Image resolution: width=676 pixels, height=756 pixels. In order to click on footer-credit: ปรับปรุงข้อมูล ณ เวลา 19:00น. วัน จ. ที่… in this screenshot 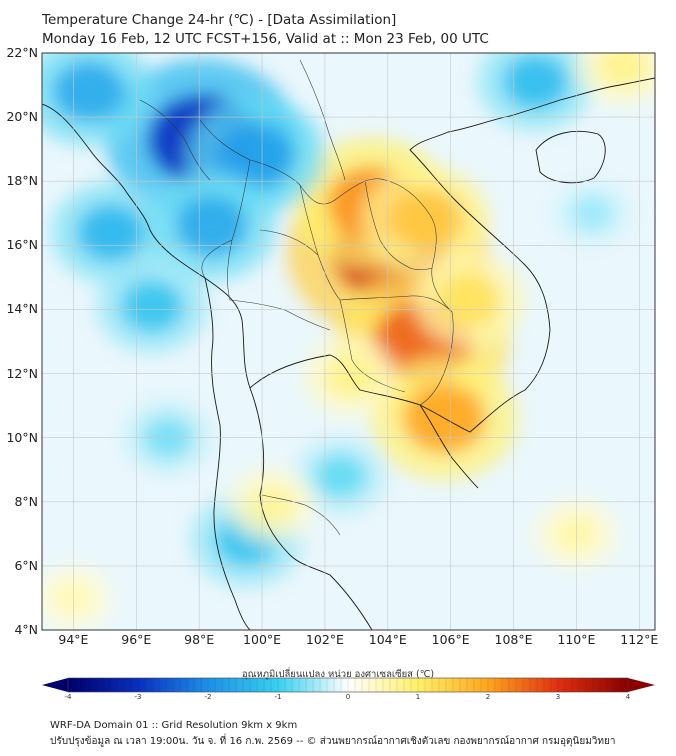, I will do `click(333, 741)`.